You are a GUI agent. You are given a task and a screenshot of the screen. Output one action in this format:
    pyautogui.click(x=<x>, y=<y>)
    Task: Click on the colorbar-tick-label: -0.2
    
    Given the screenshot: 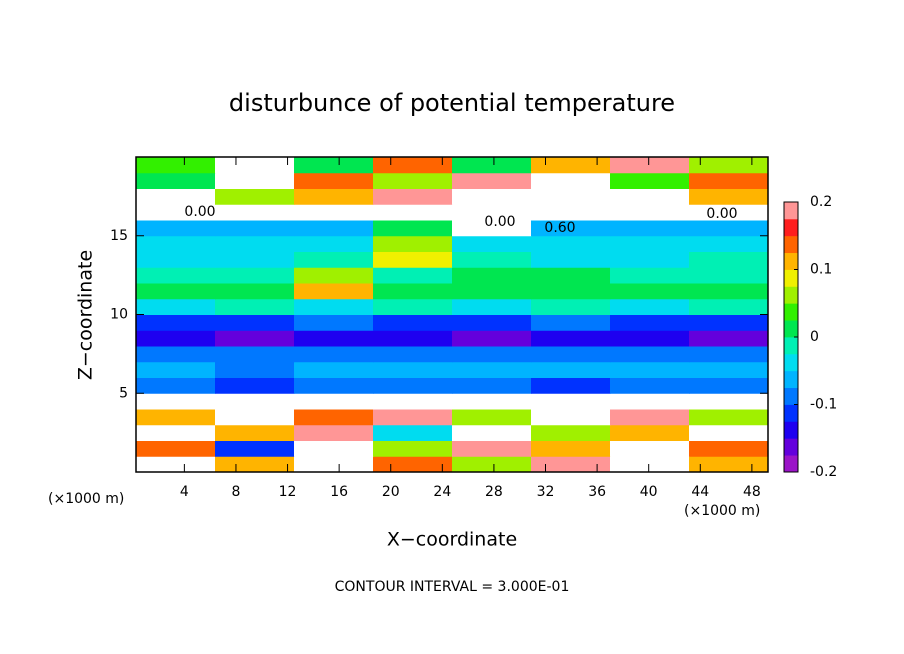 What is the action you would take?
    pyautogui.click(x=823, y=472)
    